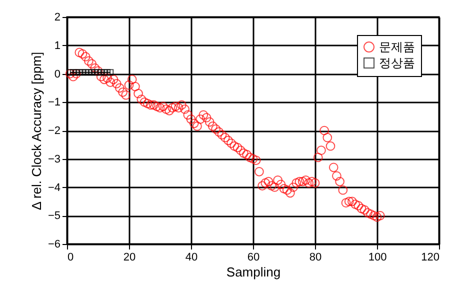 The width and height of the screenshot is (458, 307). Describe the element at coordinates (54, 102) in the screenshot. I see `y-tick-label: −1` at that location.